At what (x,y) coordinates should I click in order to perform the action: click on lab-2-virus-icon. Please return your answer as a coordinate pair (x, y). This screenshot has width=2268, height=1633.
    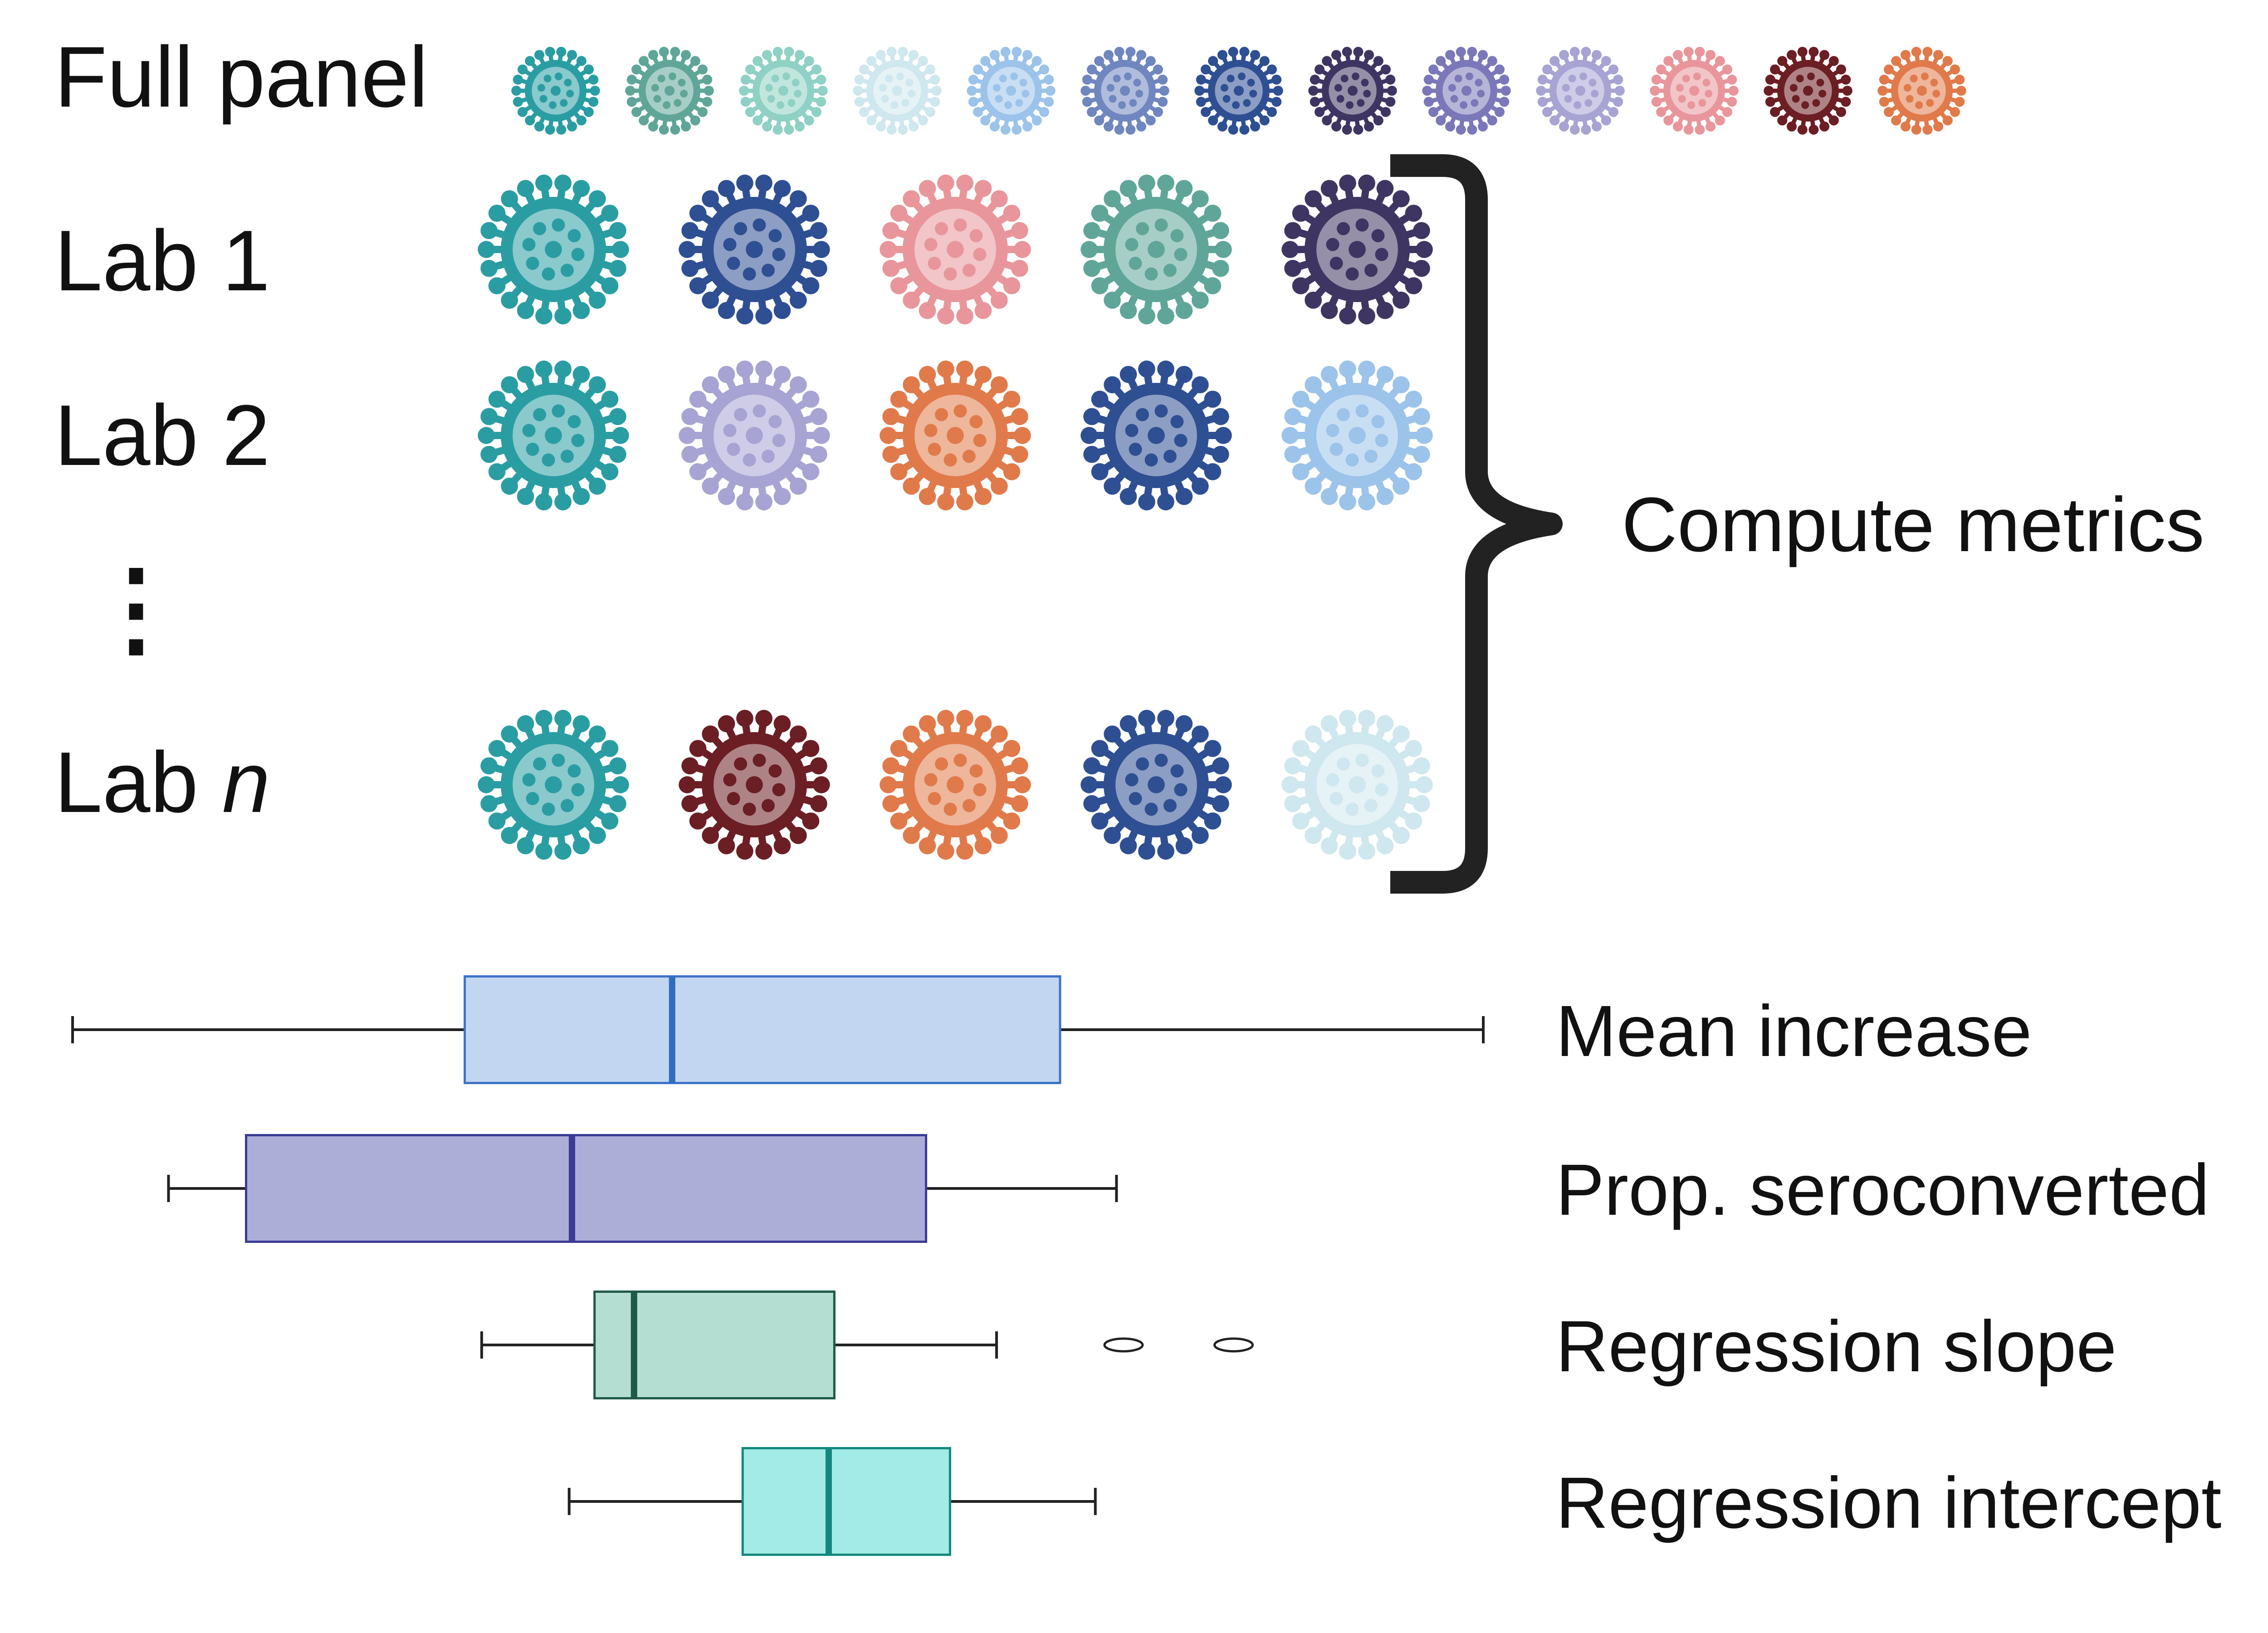
    Looking at the image, I should click on (956, 435).